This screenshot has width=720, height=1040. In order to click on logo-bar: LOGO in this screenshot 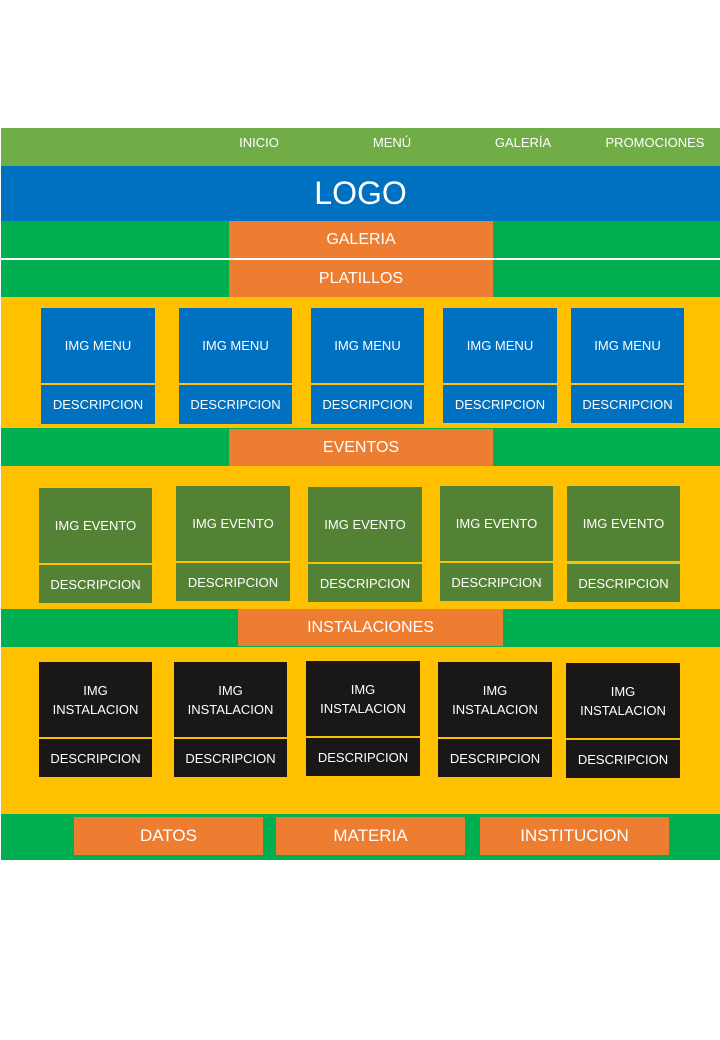, I will do `click(360, 193)`.